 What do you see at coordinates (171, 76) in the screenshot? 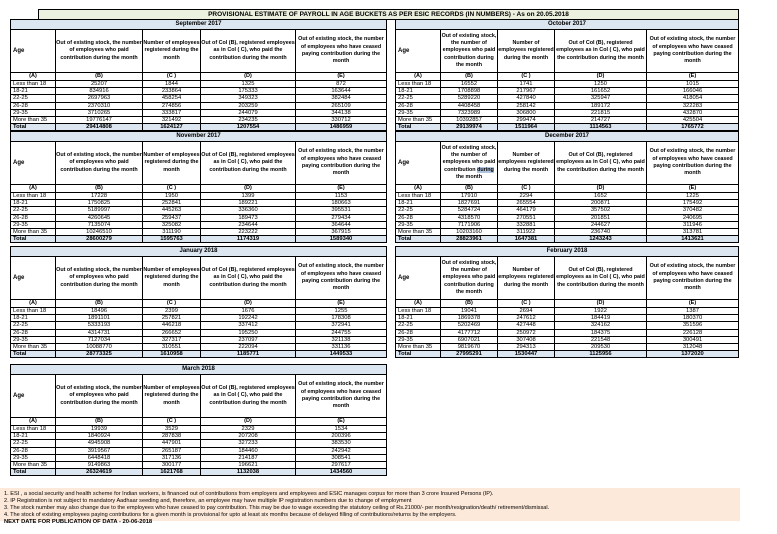
I see `col-letter-c: (C )` at bounding box center [171, 76].